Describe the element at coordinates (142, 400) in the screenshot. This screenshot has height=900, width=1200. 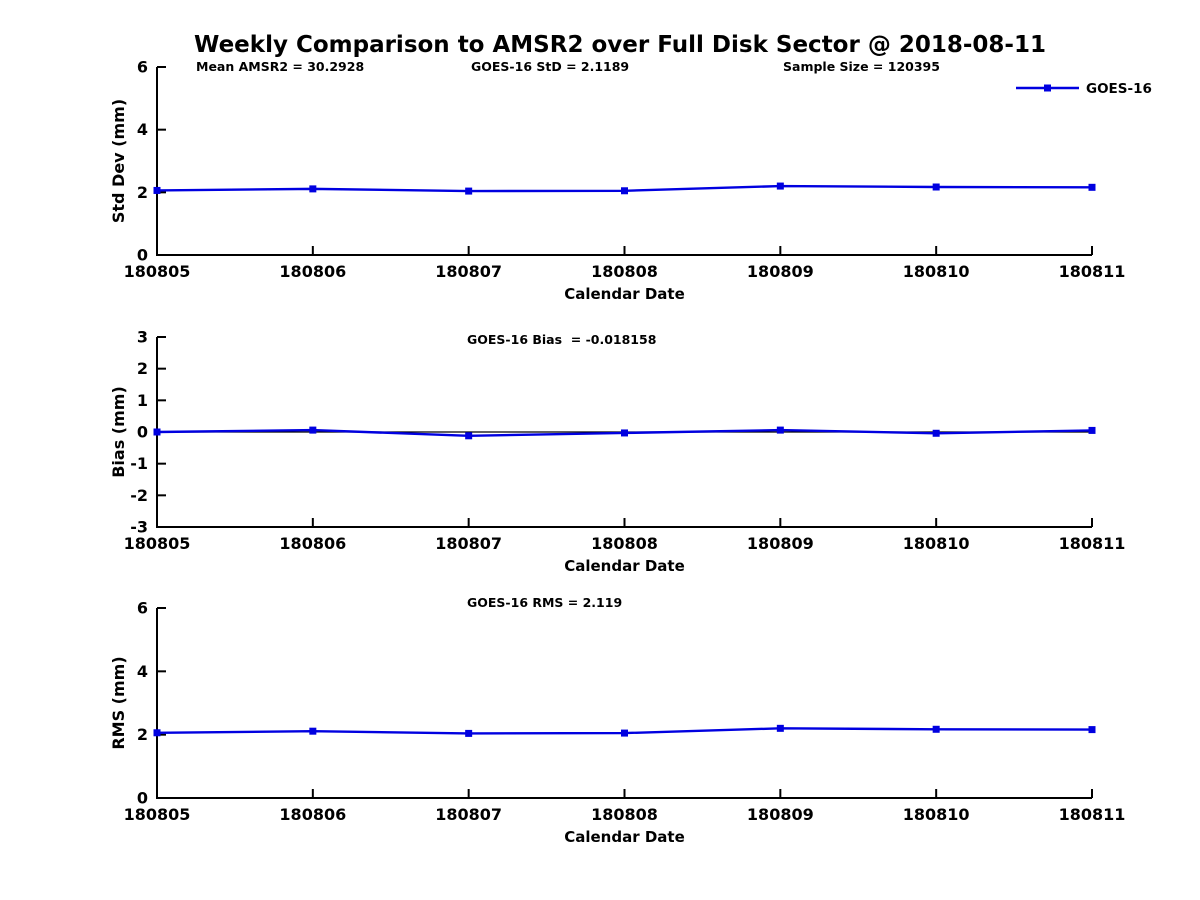
I see `y-tick-label: 1` at that location.